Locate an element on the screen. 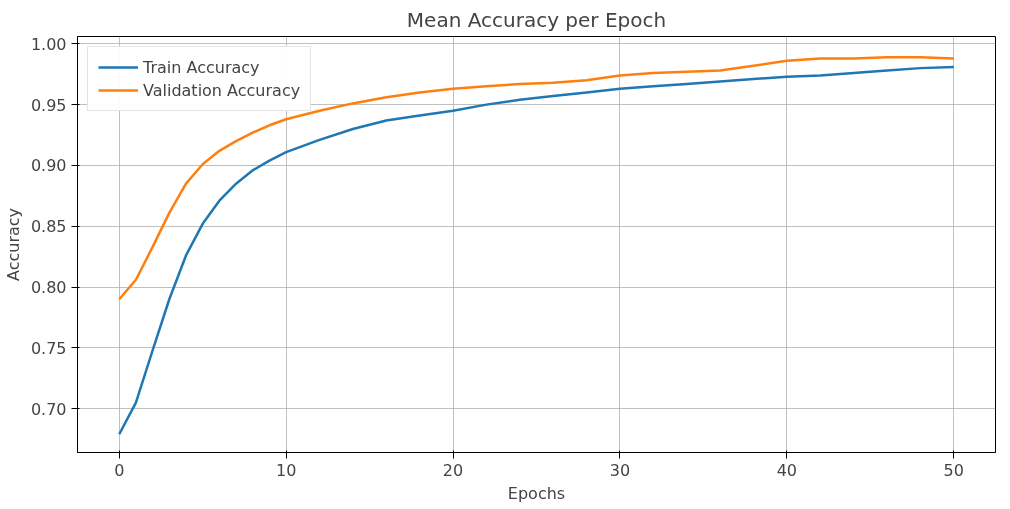 This screenshot has height=509, width=1010. x-tick-label: 50 is located at coordinates (953, 470).